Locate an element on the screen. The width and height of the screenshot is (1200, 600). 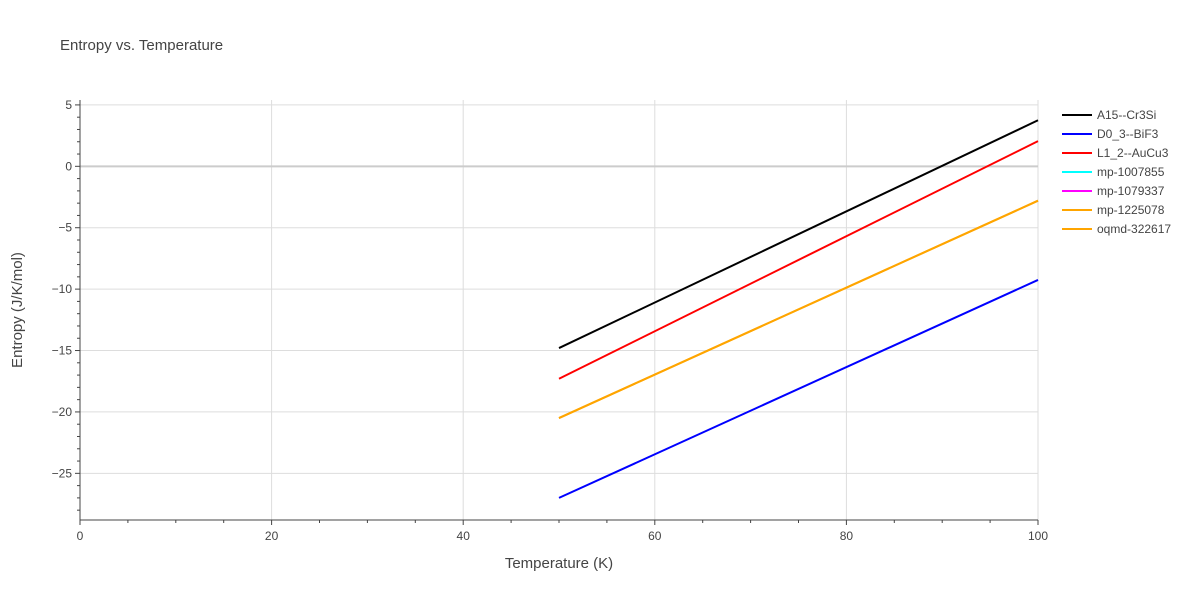
legend-label: mp-1225078 is located at coordinates (1131, 210).